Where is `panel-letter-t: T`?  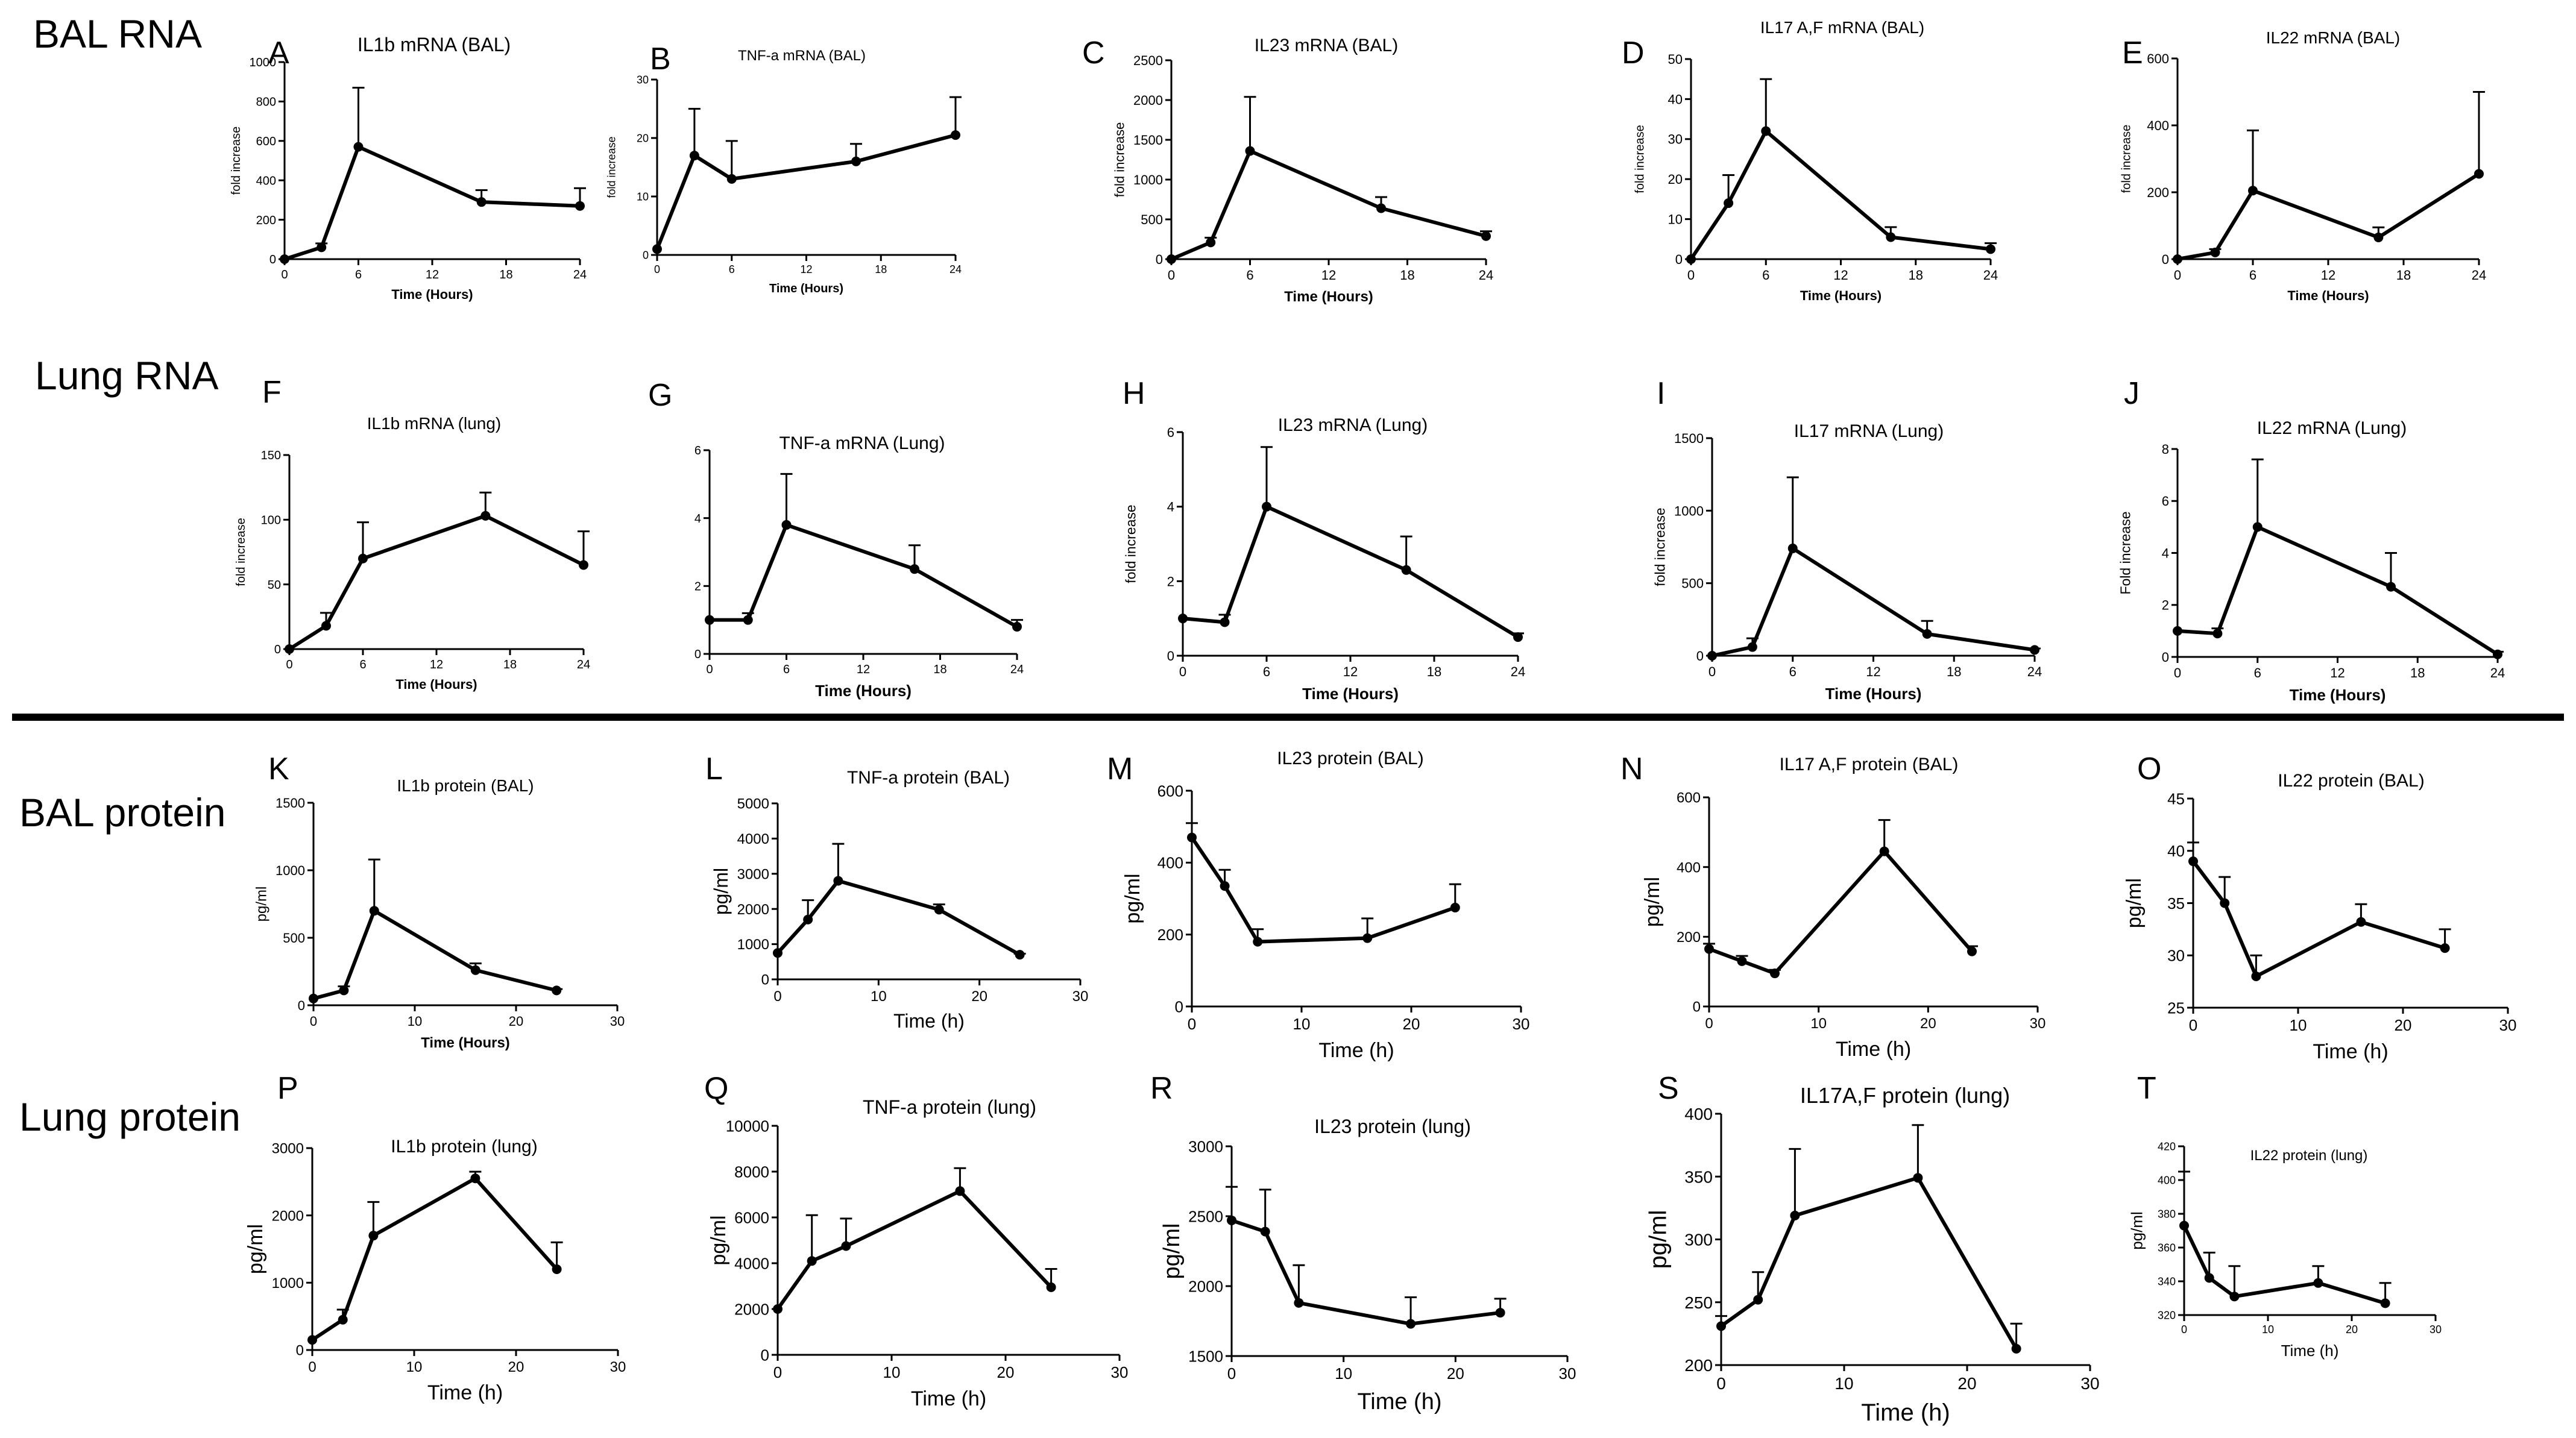
panel-letter-t: T is located at coordinates (2146, 1088).